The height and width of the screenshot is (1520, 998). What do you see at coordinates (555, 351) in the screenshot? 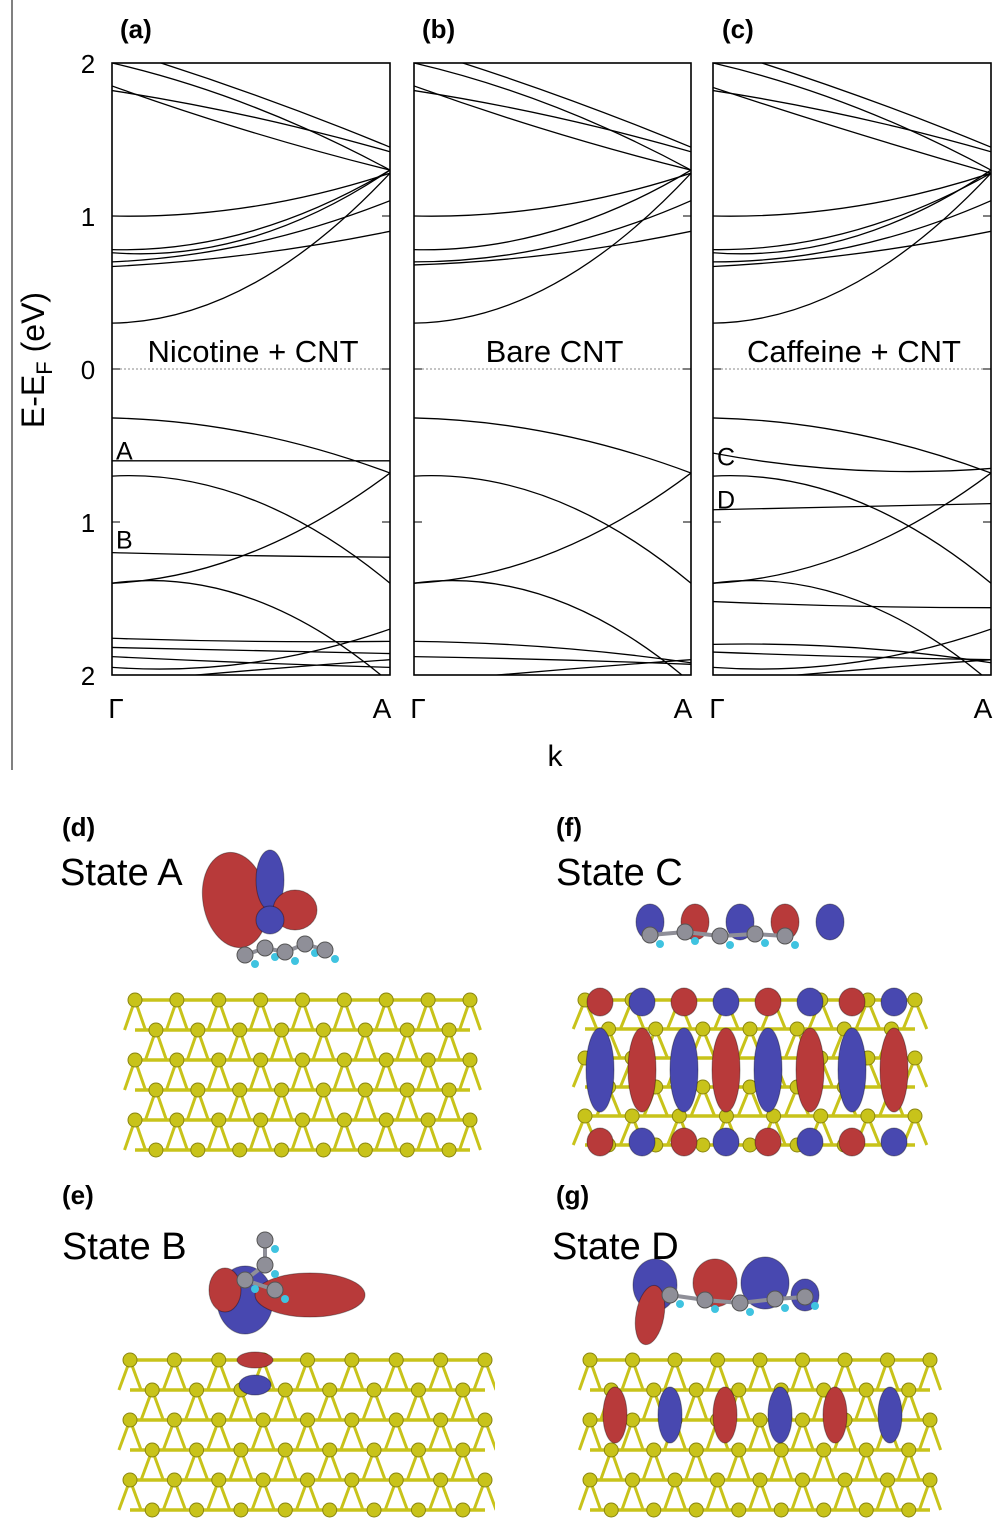
I see `panel-label-b: Bare CNT` at bounding box center [555, 351].